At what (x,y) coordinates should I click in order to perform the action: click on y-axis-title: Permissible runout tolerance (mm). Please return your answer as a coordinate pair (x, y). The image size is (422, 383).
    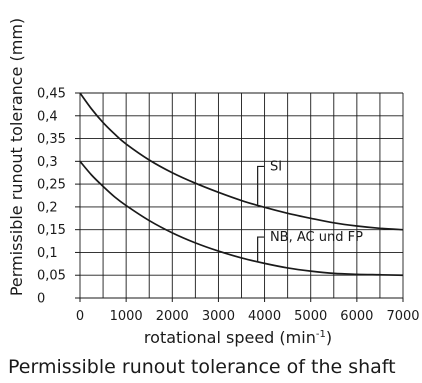
    Looking at the image, I should click on (16, 157).